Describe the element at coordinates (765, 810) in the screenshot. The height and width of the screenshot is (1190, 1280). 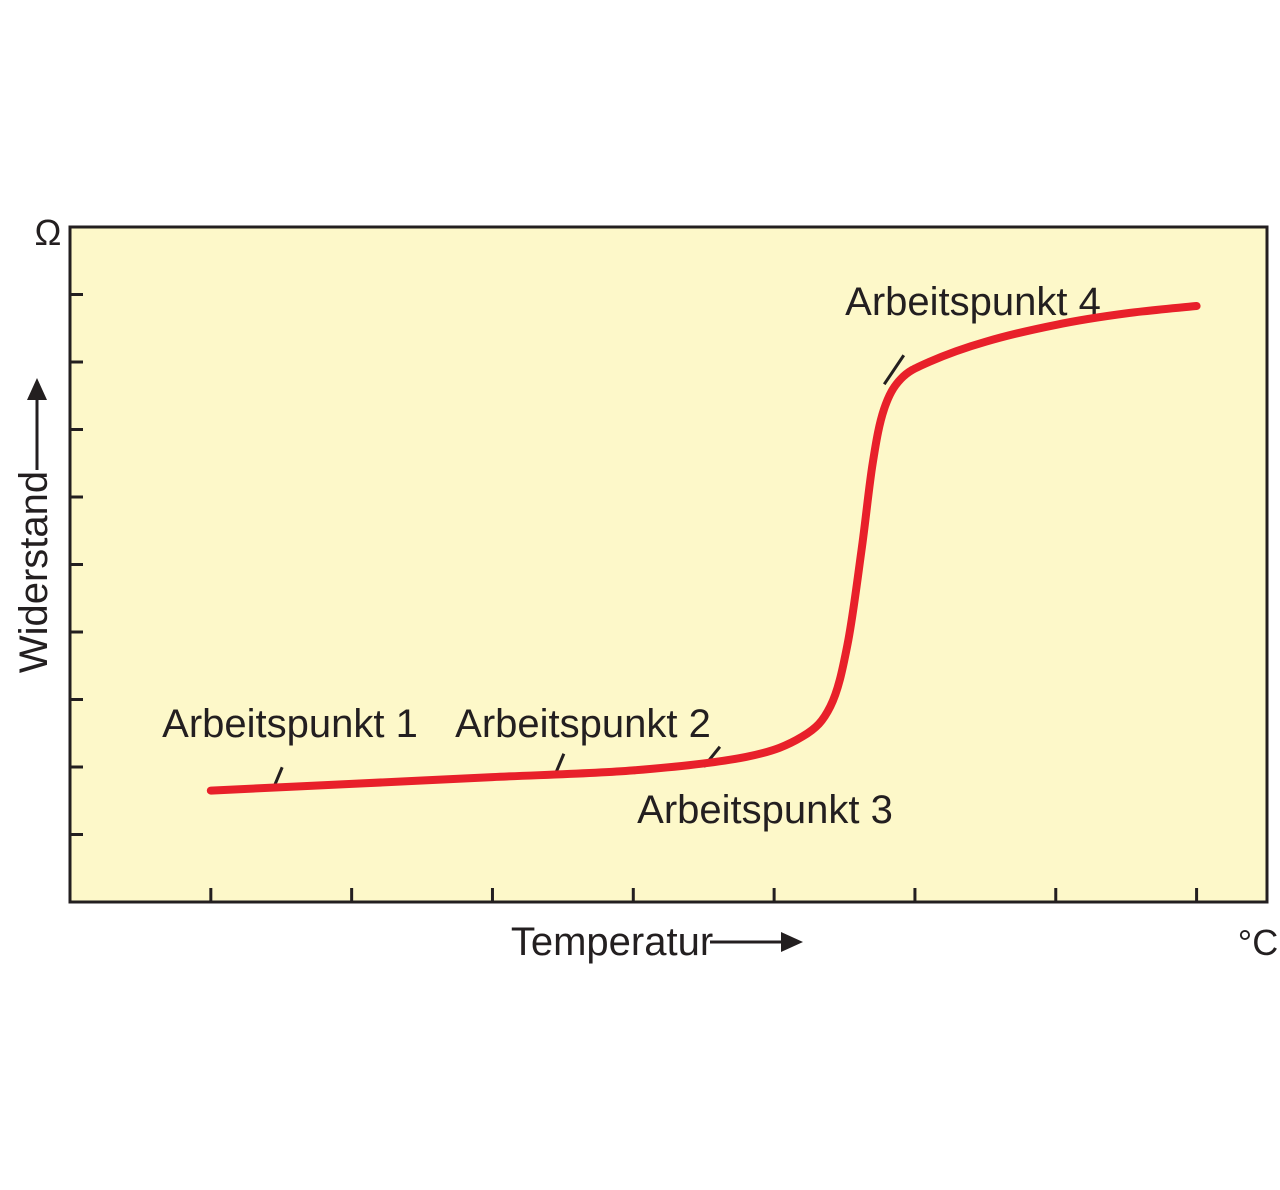
I see `annotation-label: Arbeitspunkt 3` at that location.